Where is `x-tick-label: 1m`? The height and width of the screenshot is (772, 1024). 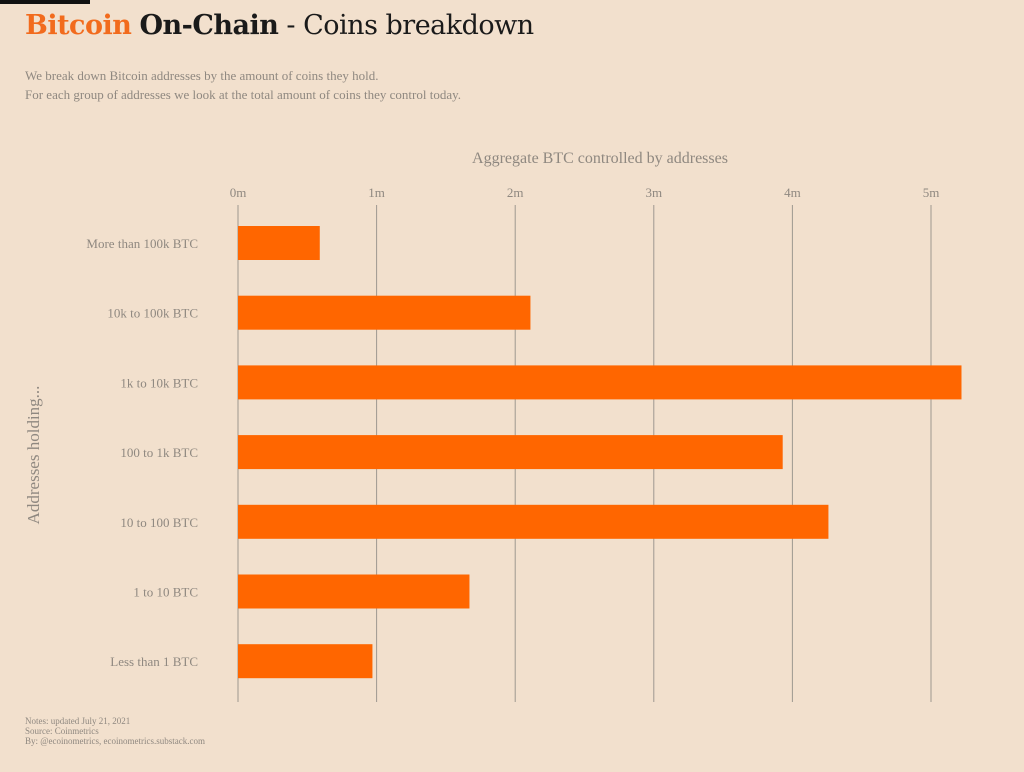
x-tick-label: 1m is located at coordinates (376, 192).